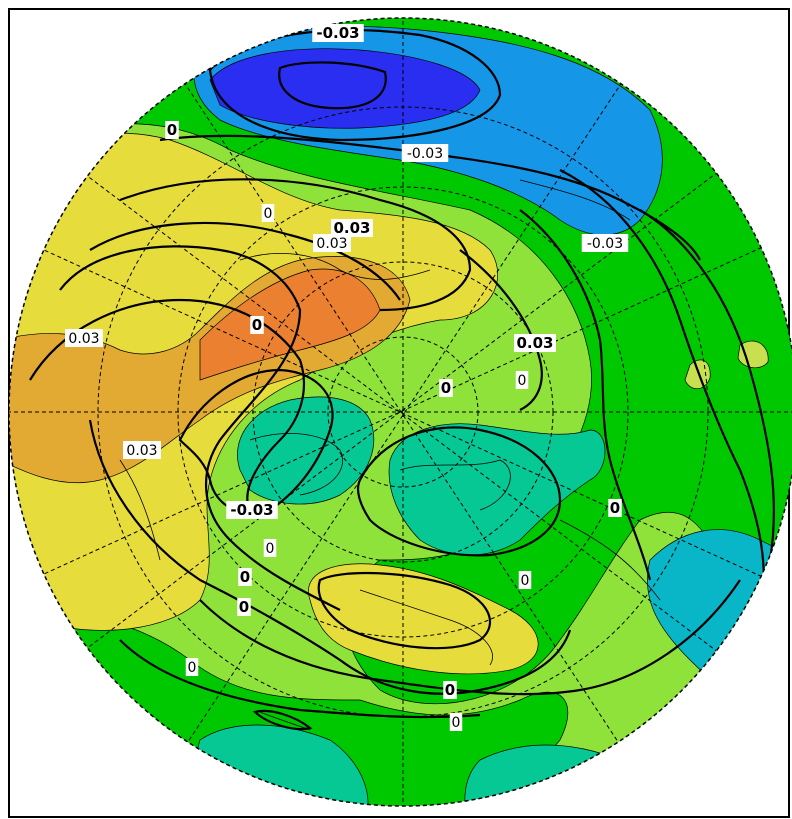 The height and width of the screenshot is (819, 792). Describe the element at coordinates (697, 374) in the screenshot. I see `field-yellowgreen-east` at that location.